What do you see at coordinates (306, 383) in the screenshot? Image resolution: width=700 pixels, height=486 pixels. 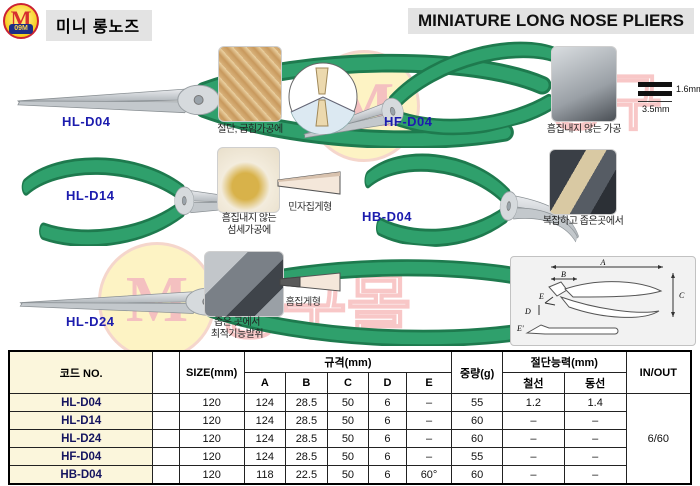 I see `col-header-b: B` at bounding box center [306, 383].